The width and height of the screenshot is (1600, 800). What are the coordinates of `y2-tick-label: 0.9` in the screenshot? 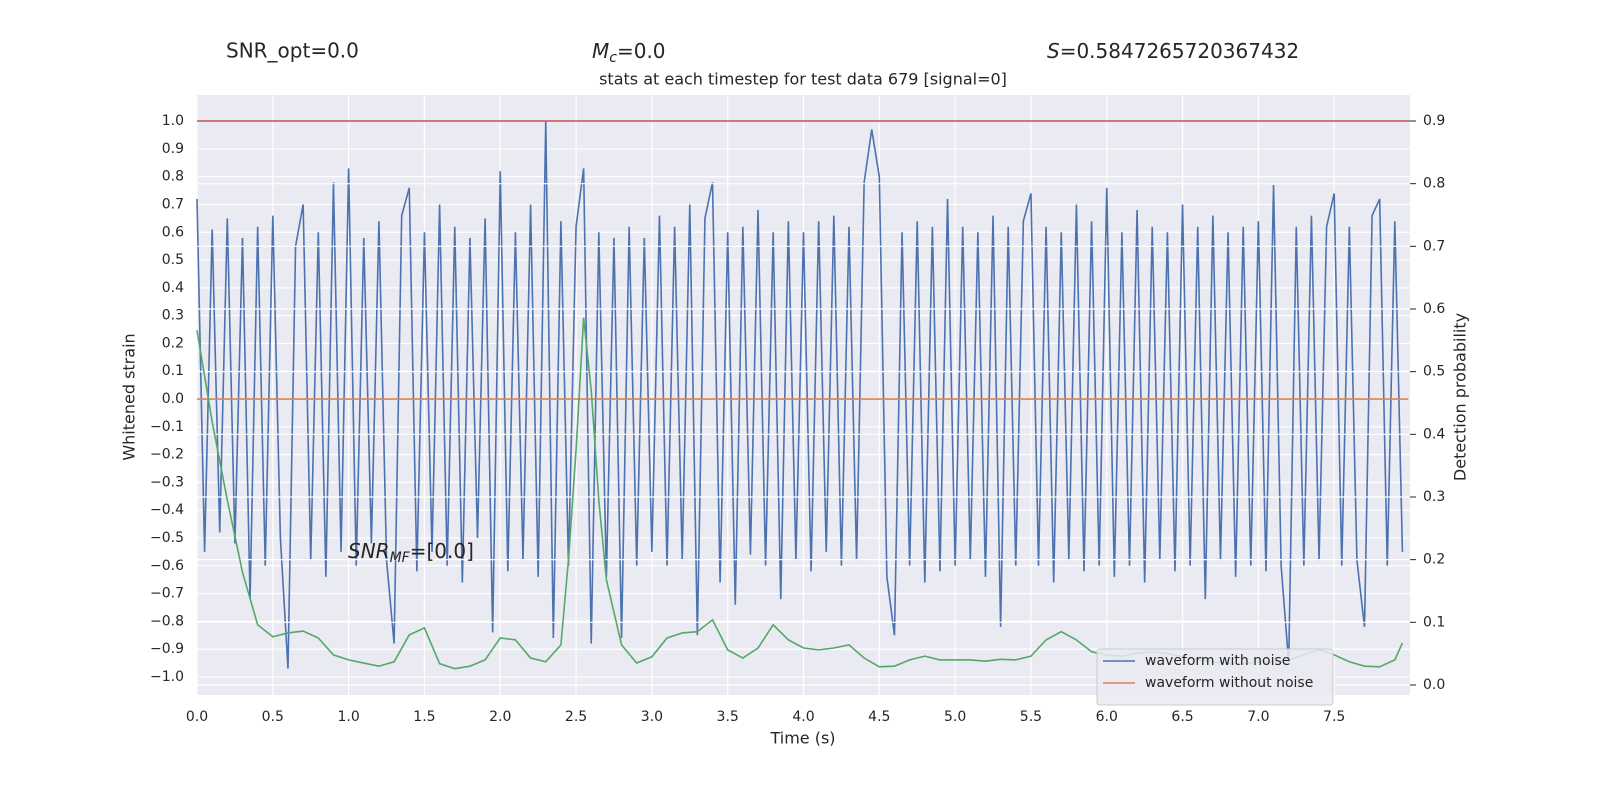 It's located at (1434, 121).